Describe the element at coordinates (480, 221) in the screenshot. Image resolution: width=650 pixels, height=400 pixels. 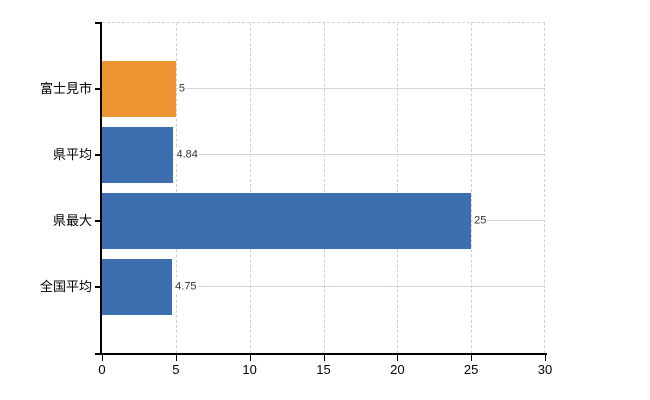
I see `bar-value-label: 25` at that location.